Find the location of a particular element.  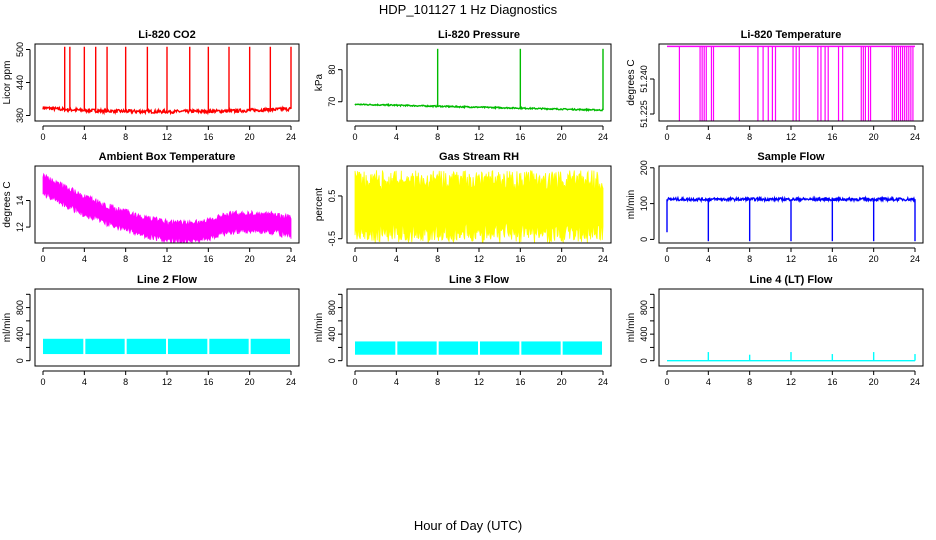

panel-title: Sample Flow is located at coordinates (791, 157).